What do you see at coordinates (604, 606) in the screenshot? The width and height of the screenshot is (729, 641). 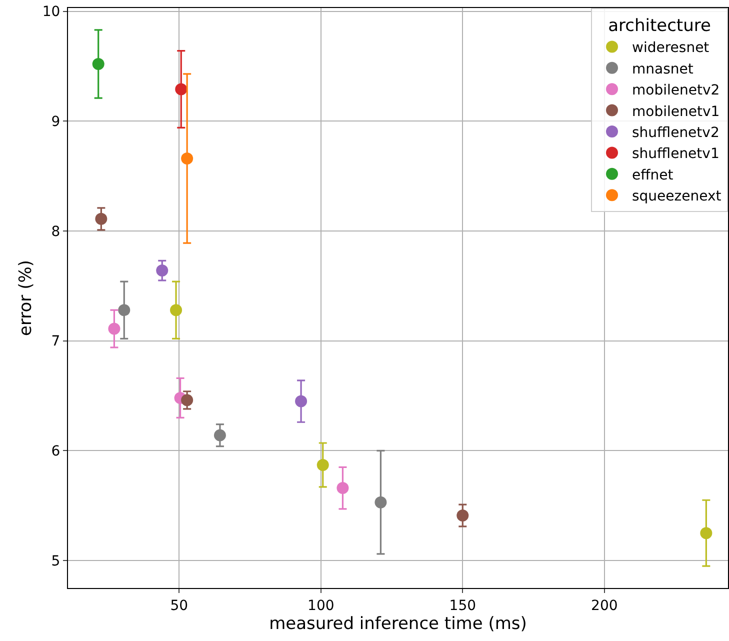 I see `x-tick-label: 200` at bounding box center [604, 606].